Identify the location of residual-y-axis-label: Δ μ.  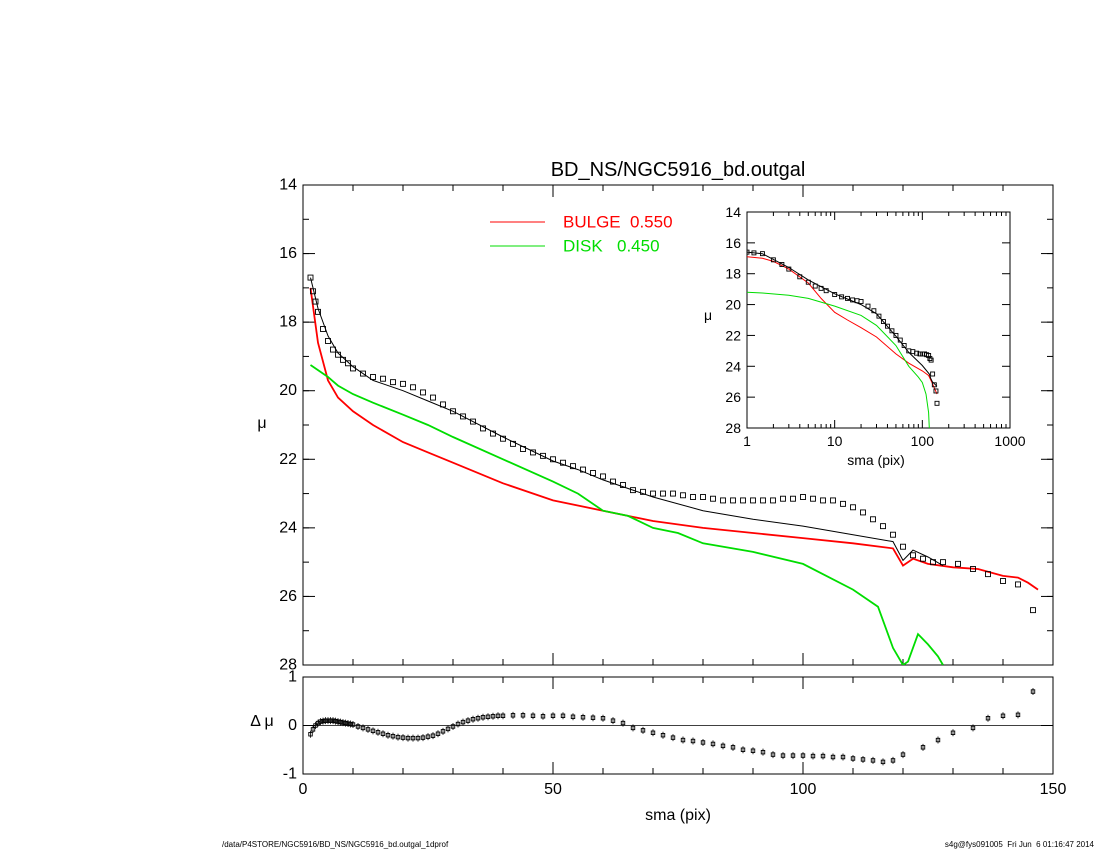
(261, 721).